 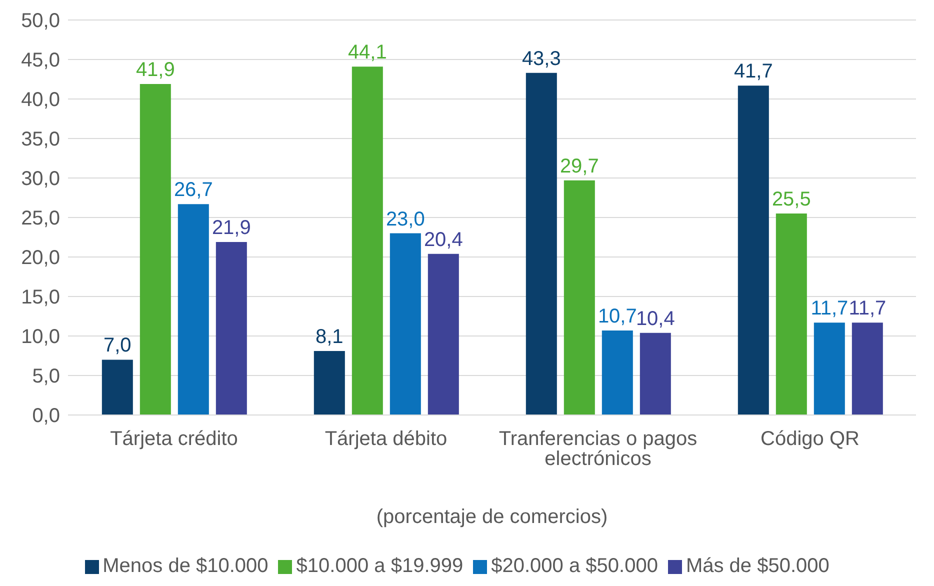 What do you see at coordinates (40, 179) in the screenshot?
I see `y-tick-label: 30,0` at bounding box center [40, 179].